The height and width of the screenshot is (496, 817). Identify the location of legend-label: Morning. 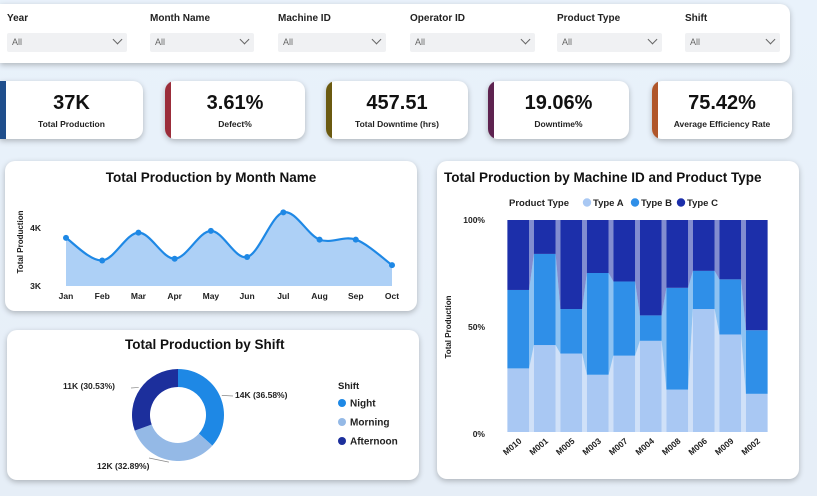
(369, 423).